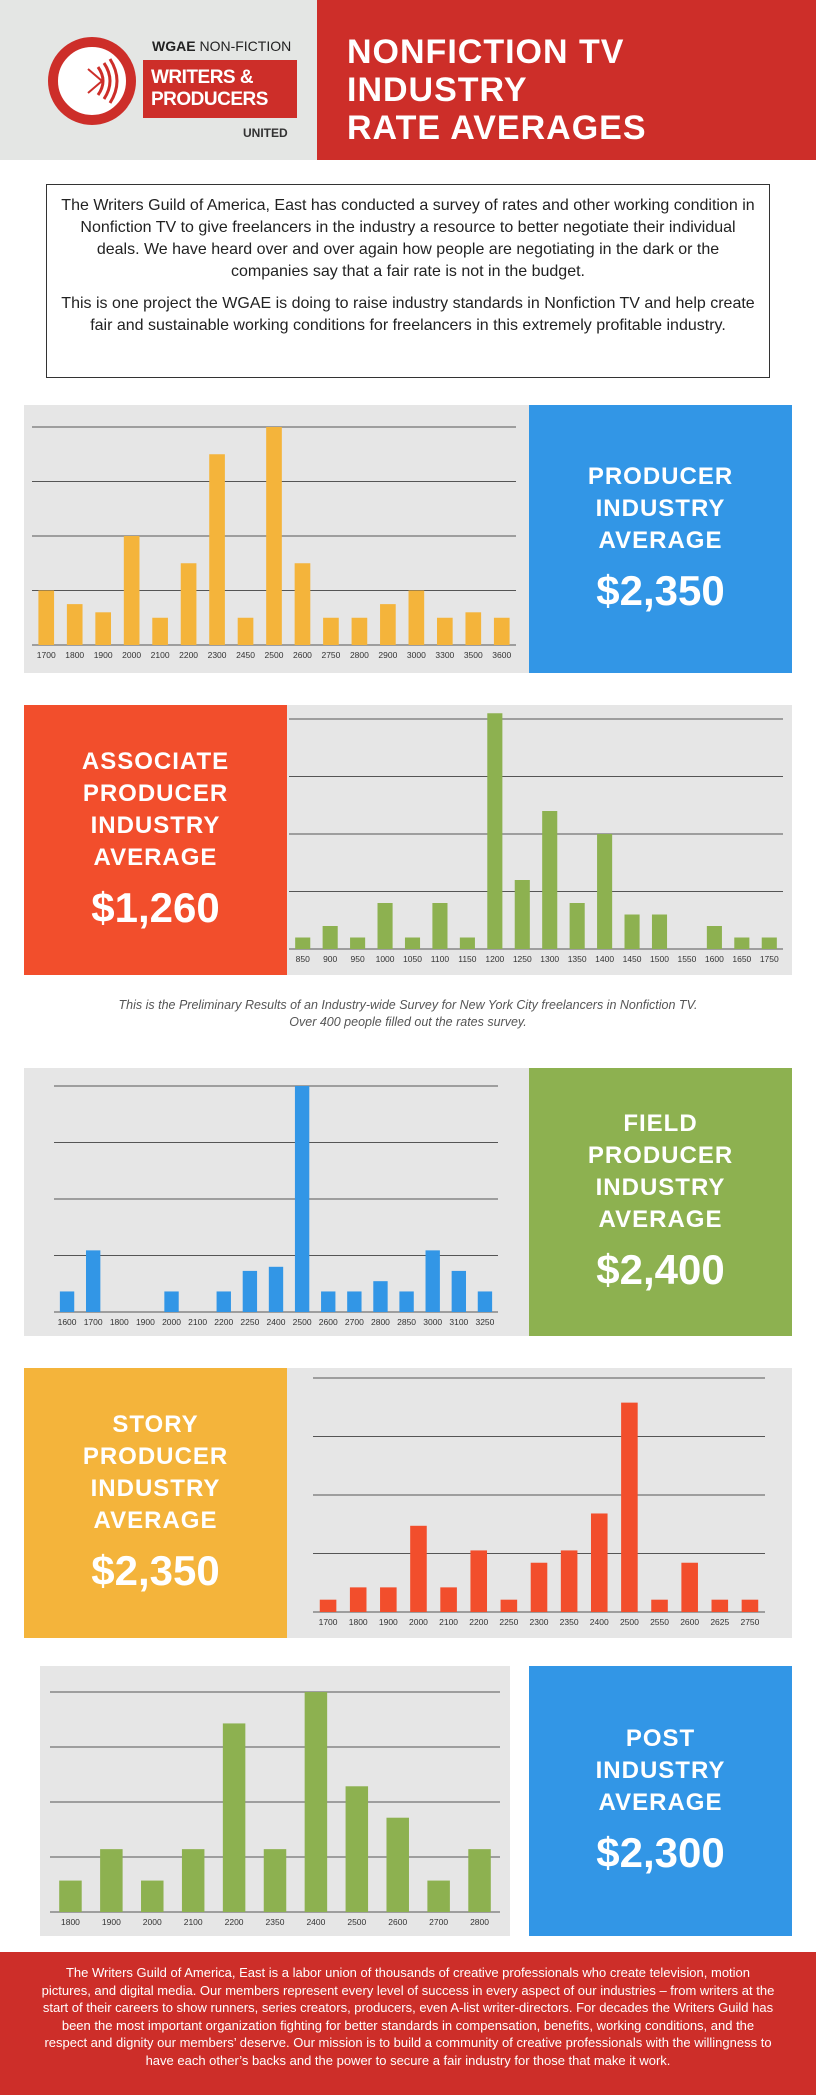  What do you see at coordinates (448, 1622) in the screenshot?
I see `x-tick-label: 2100` at bounding box center [448, 1622].